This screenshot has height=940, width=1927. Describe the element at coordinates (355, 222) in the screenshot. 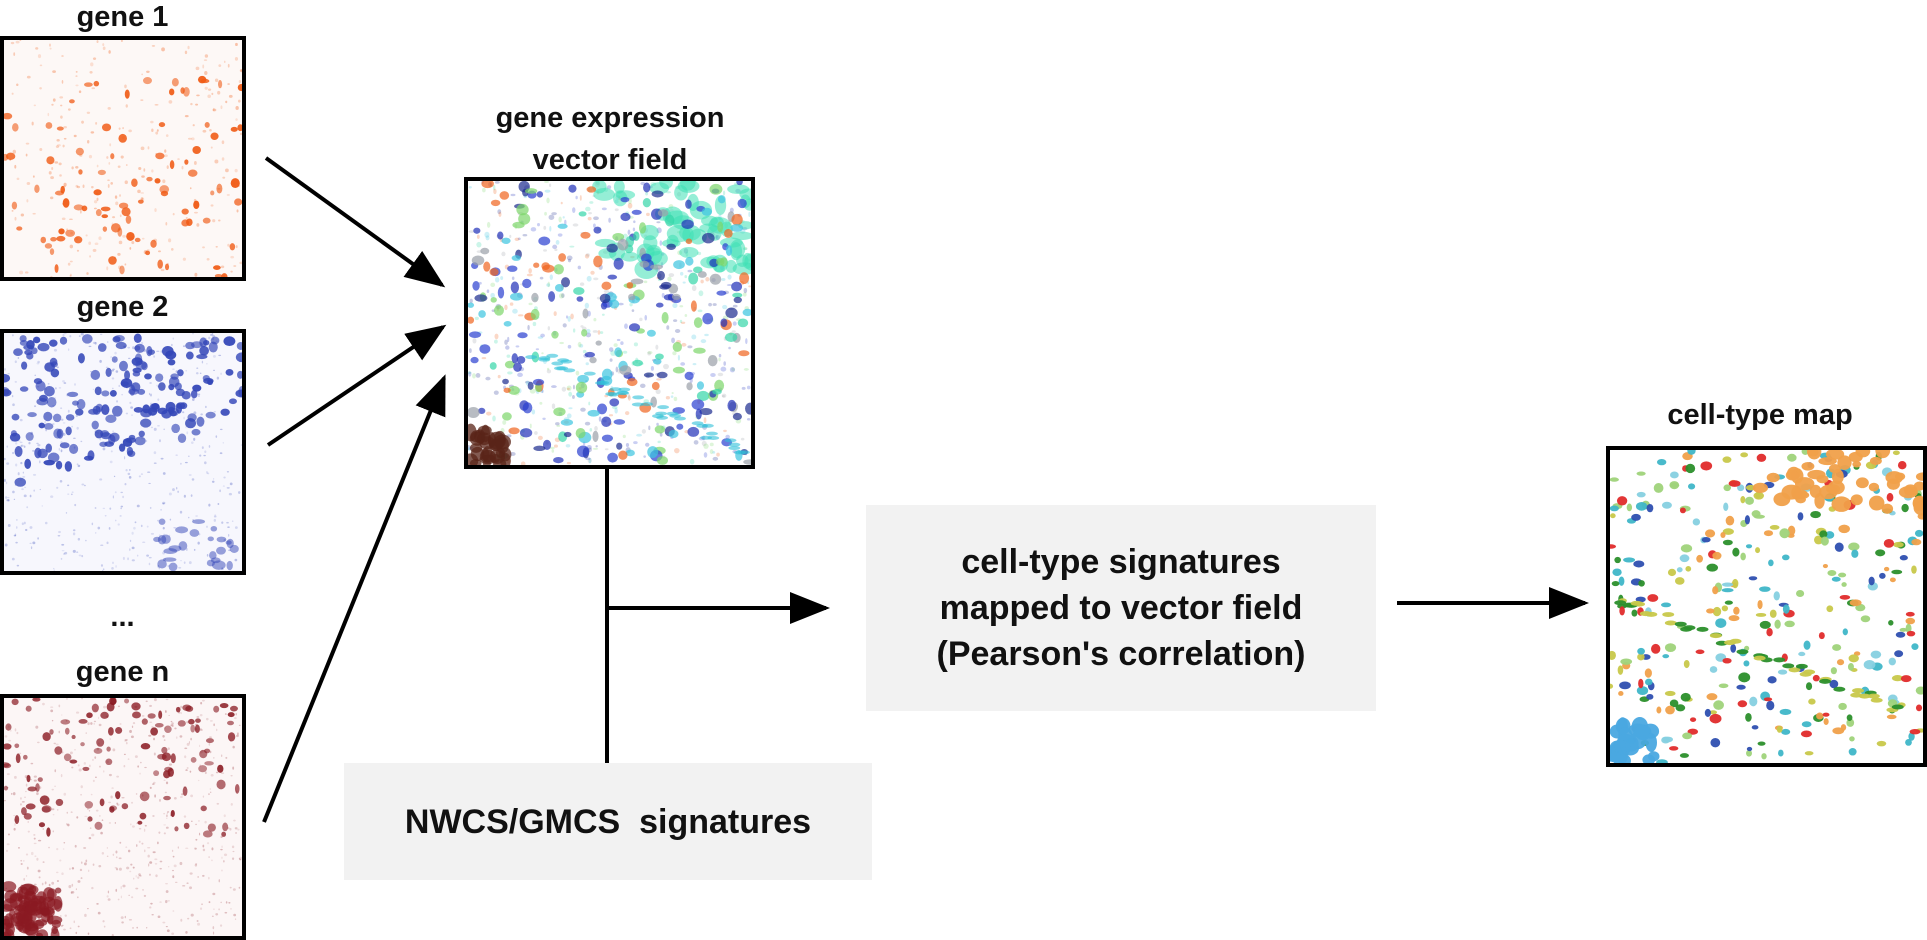

I see `arrow-gene1-to-field` at that location.